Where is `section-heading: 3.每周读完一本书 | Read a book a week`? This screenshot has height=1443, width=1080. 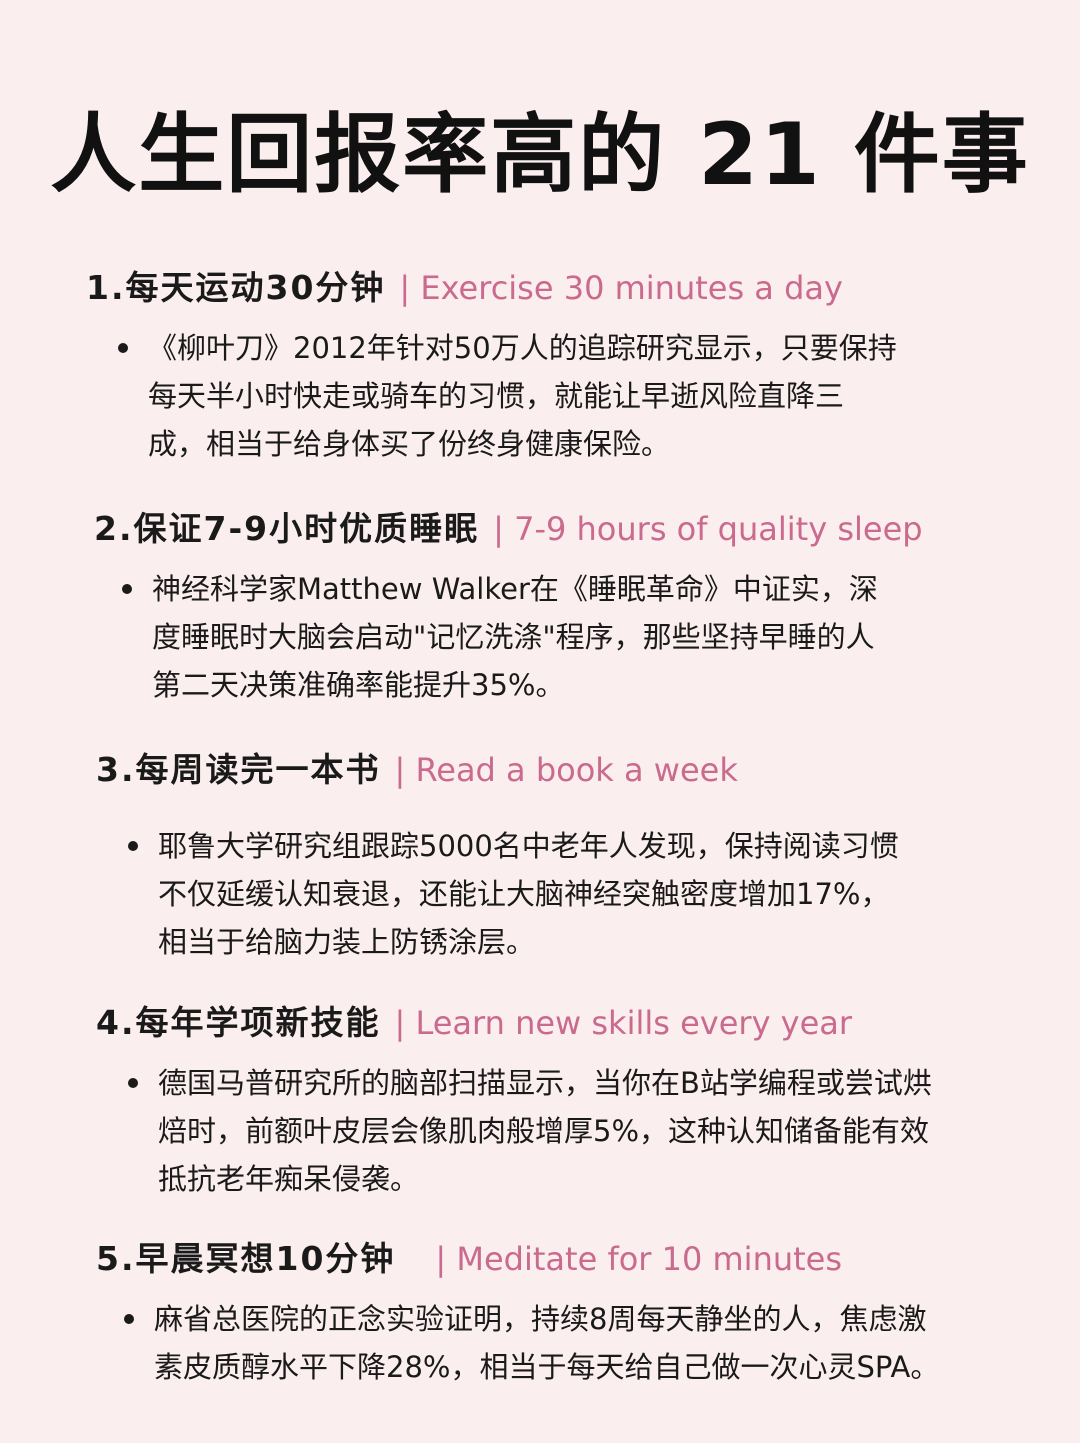 section-heading: 3.每周读完一本书 | Read a book a week is located at coordinates (556, 770).